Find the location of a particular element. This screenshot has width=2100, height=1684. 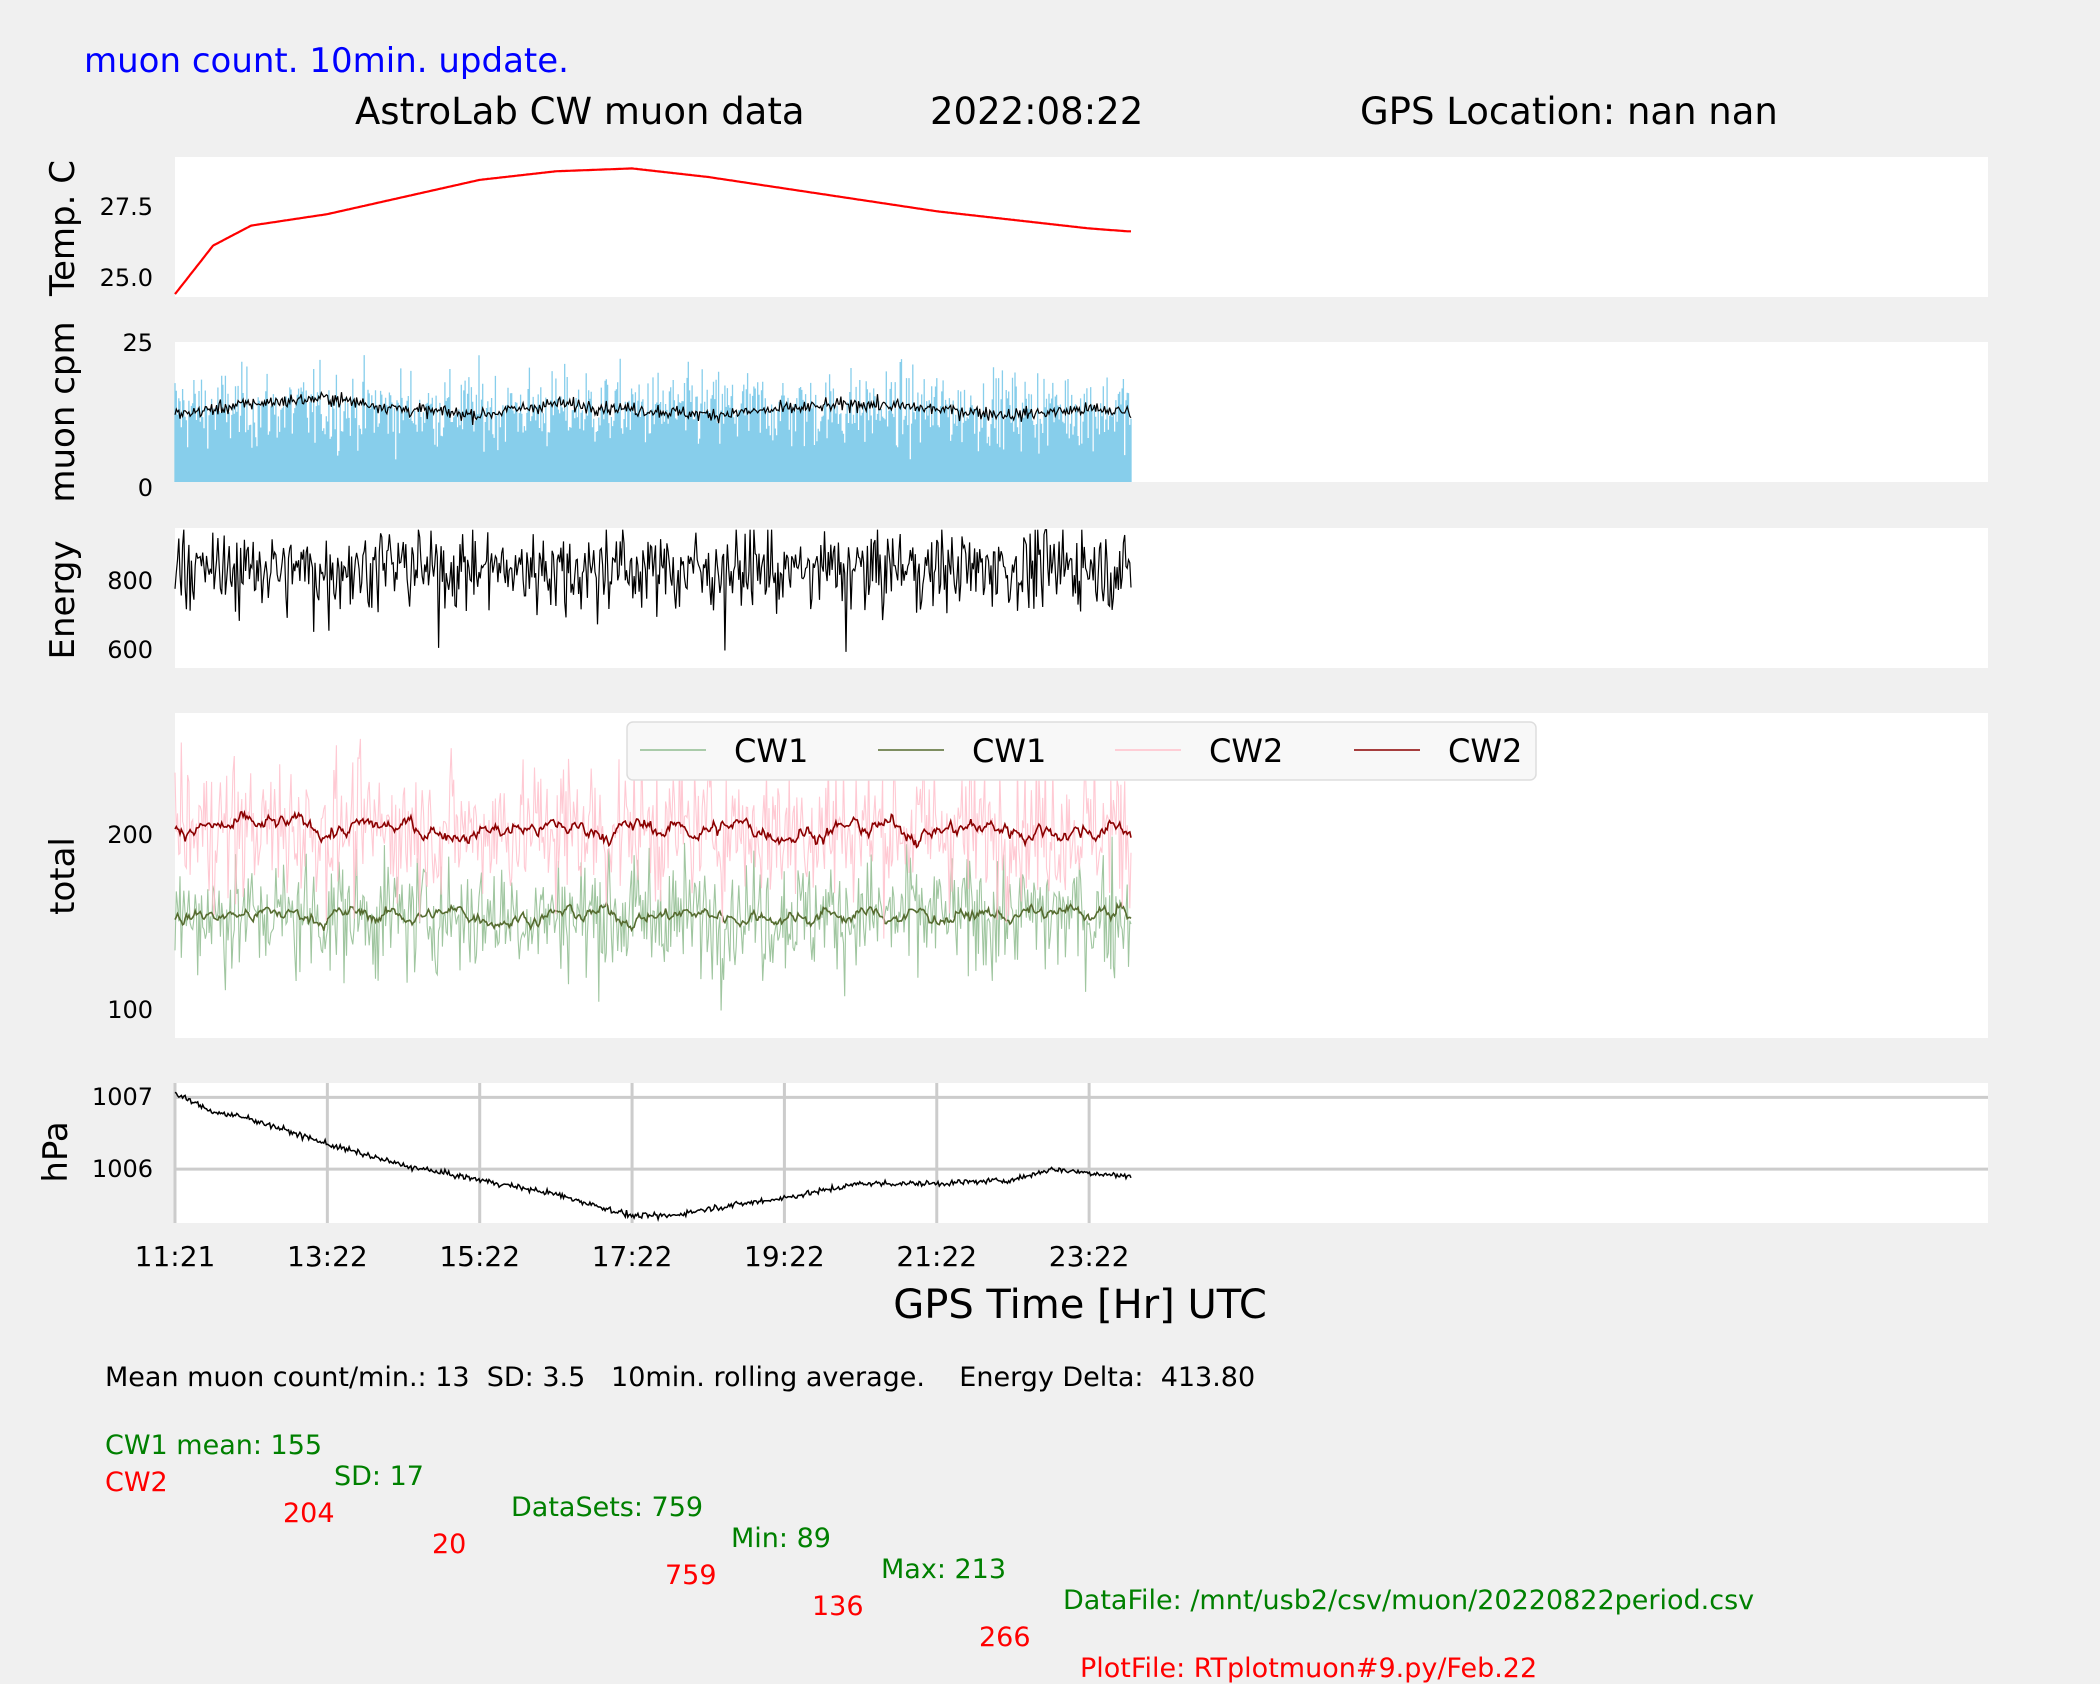

series-line-cw1-raw is located at coordinates (653, 923).